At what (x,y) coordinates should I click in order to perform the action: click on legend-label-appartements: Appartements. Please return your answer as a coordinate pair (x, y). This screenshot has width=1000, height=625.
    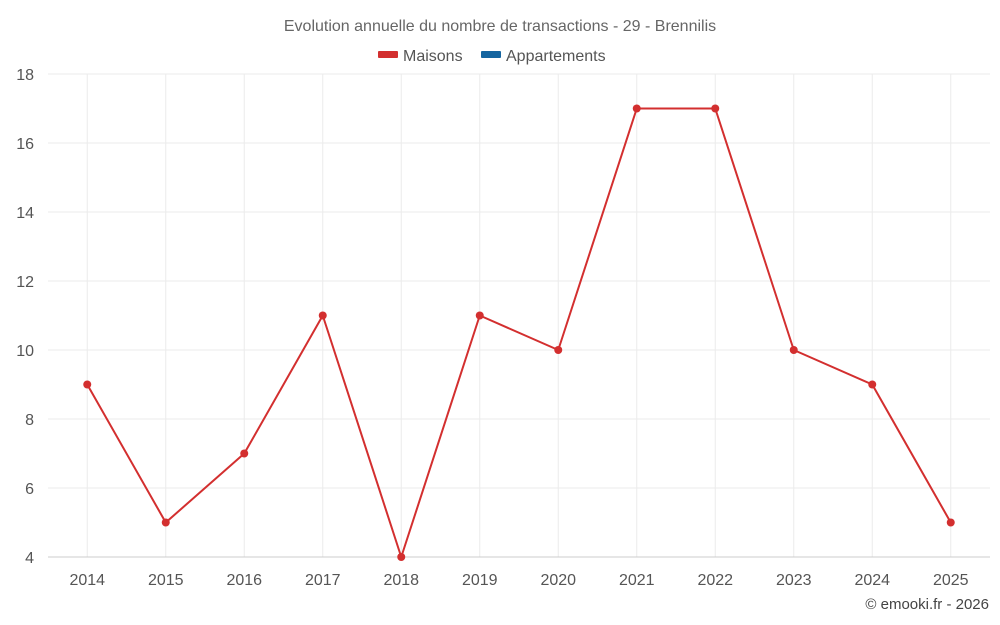
    Looking at the image, I should click on (556, 56).